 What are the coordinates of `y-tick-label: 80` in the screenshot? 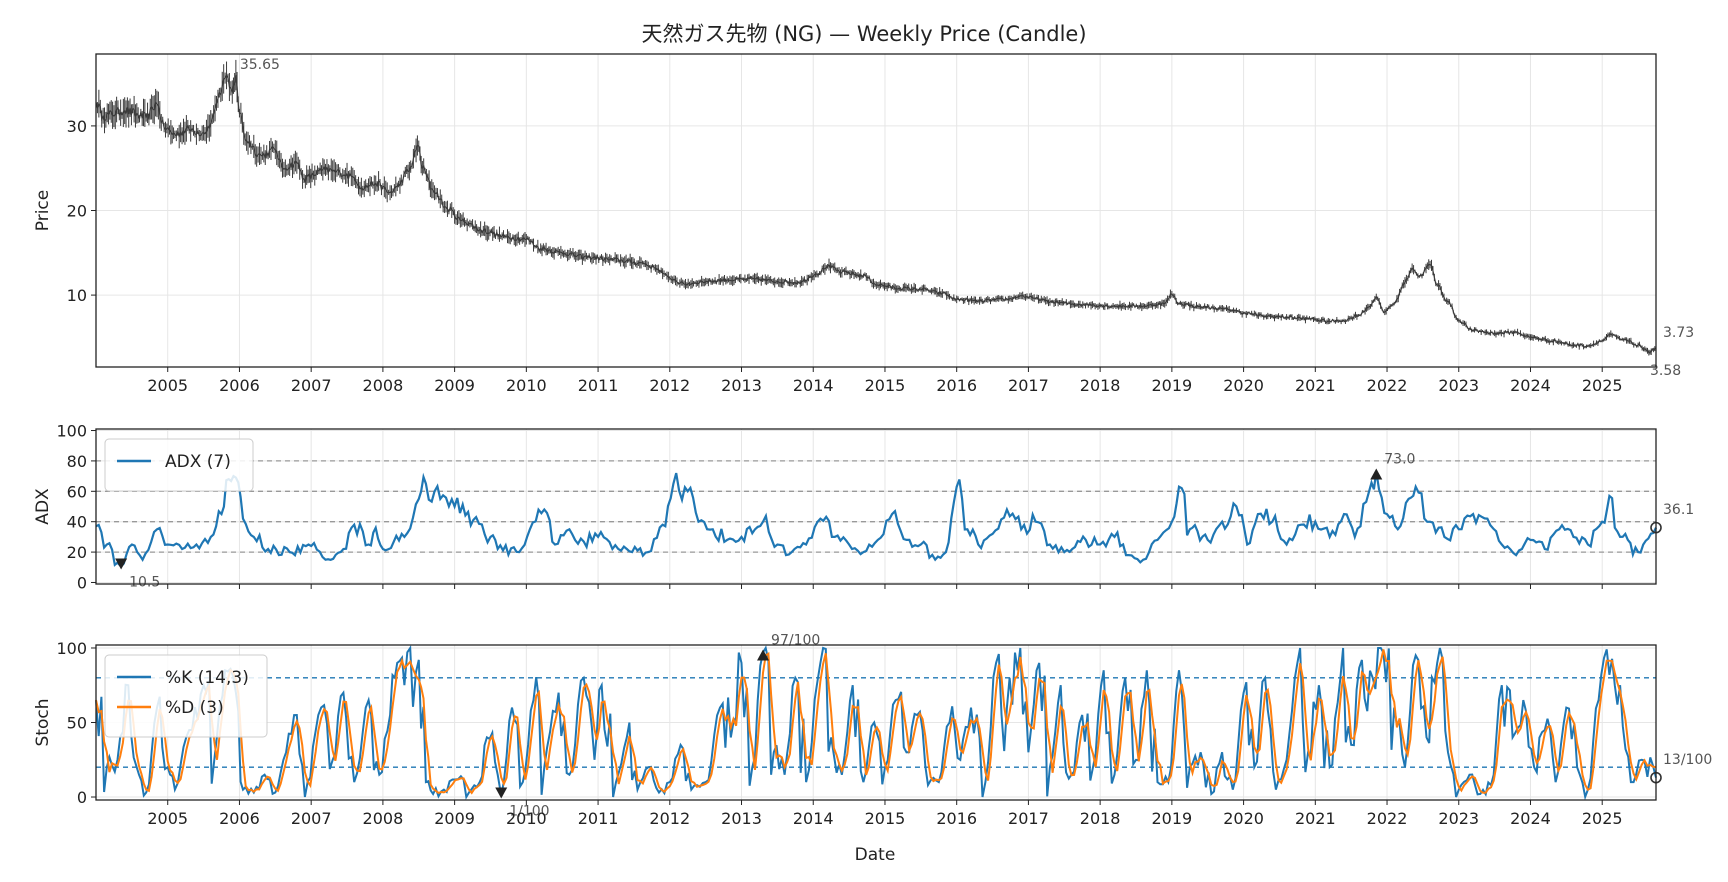 It's located at (77, 461).